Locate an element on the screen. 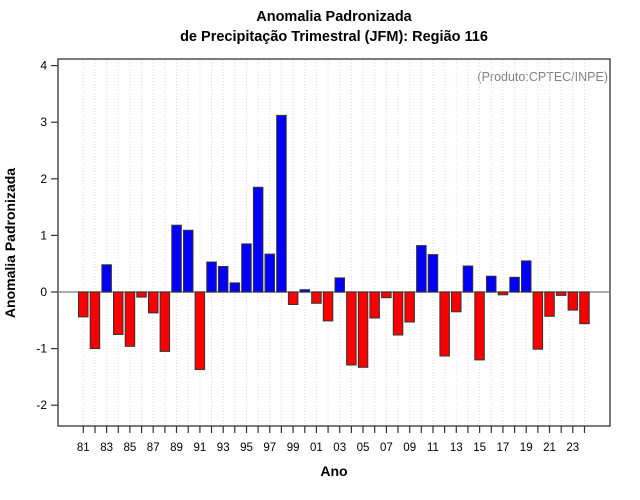  bar-2013 is located at coordinates (456, 302).